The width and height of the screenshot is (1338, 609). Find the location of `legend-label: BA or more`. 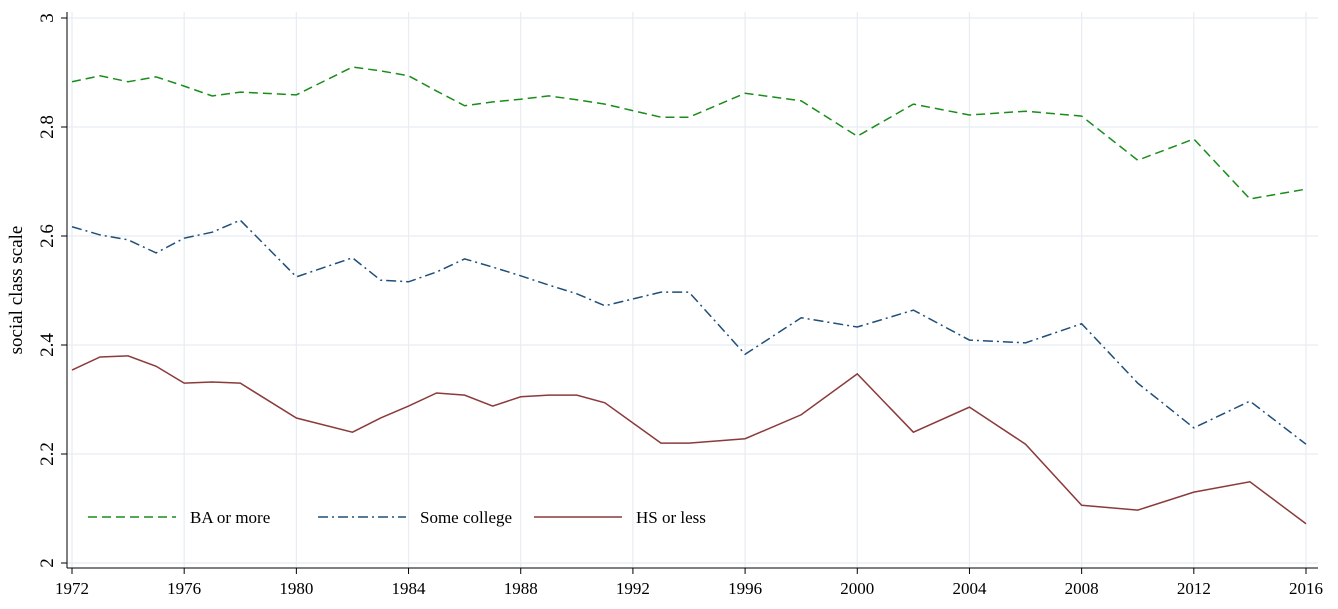

legend-label: BA or more is located at coordinates (230, 517).